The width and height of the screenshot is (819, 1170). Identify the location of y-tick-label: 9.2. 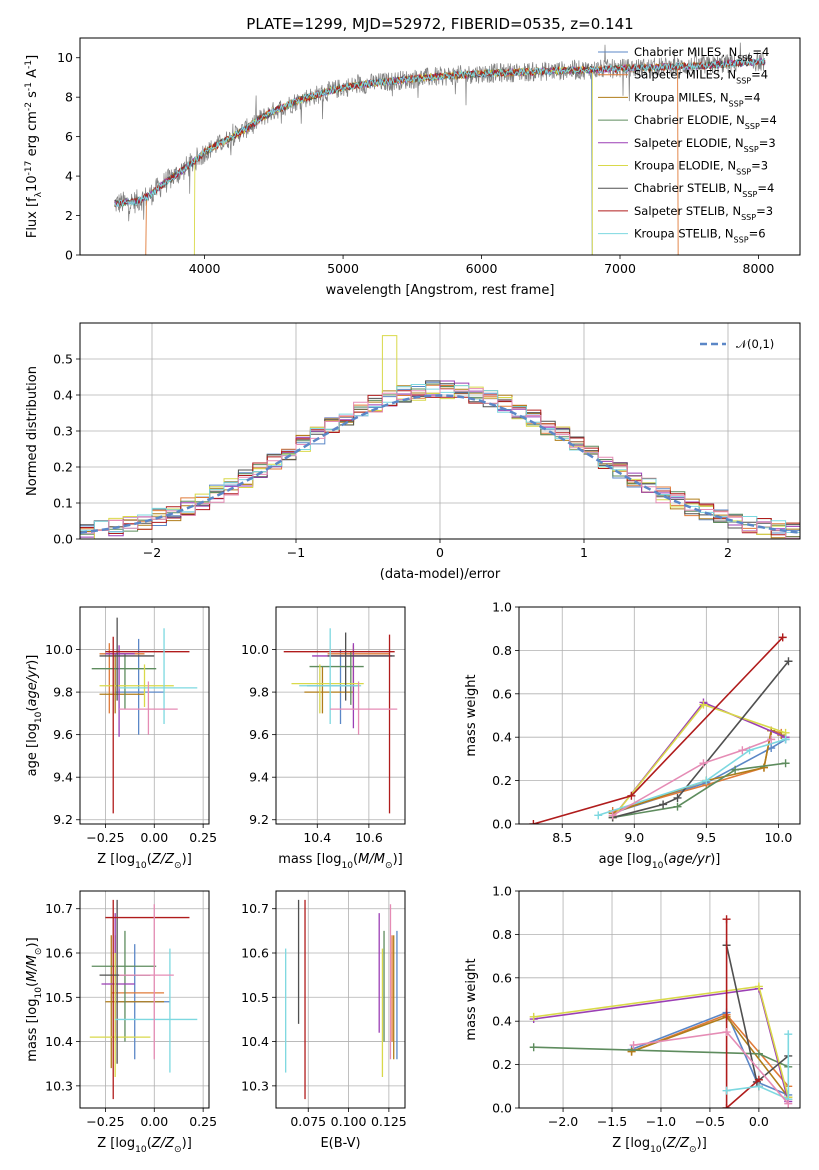
(259, 819).